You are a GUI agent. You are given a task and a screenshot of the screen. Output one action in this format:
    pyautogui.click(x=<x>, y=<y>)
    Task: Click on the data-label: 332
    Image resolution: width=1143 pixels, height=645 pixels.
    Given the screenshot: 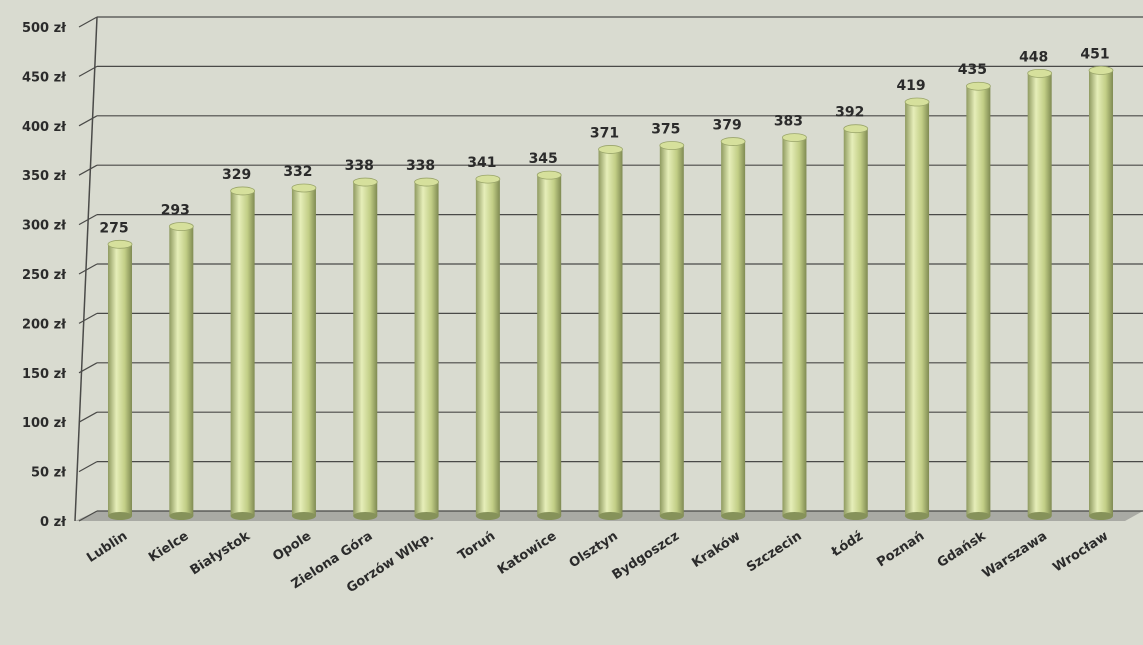 What is the action you would take?
    pyautogui.click(x=297, y=172)
    